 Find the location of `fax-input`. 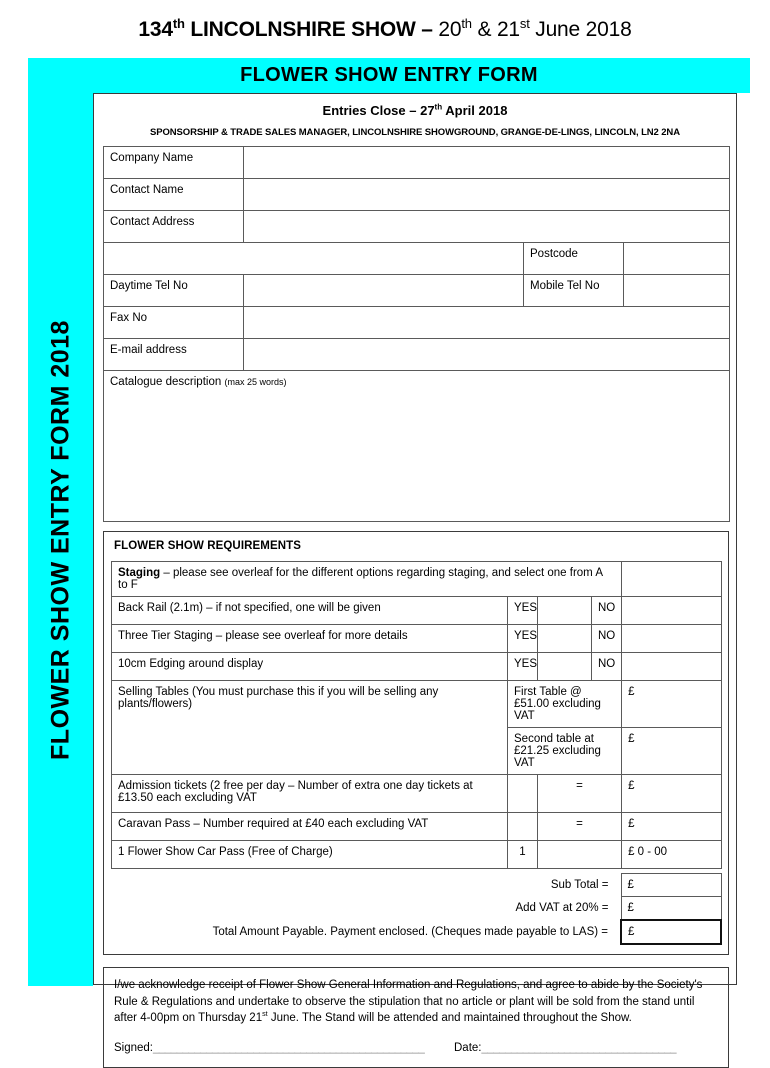

fax-input is located at coordinates (486, 322).